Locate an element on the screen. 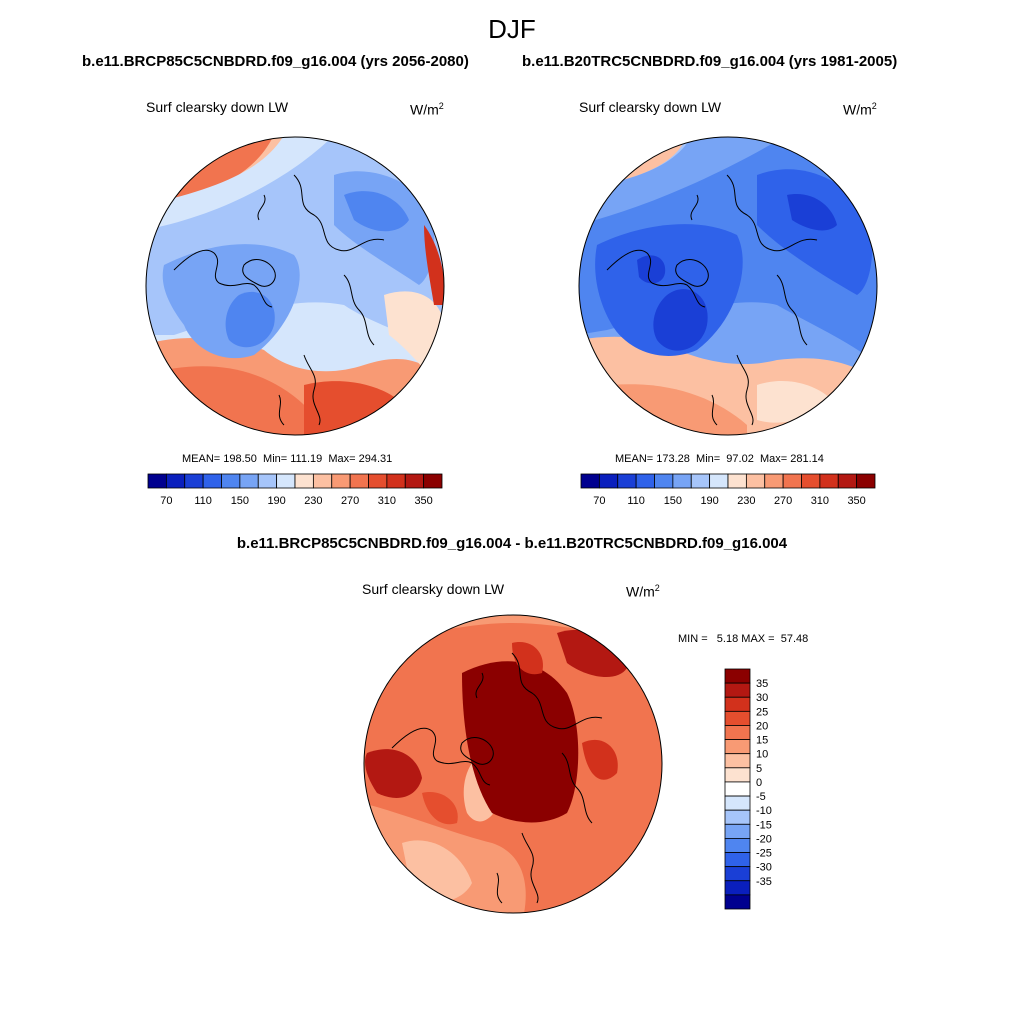  panel1-min: Min= 111.19 is located at coordinates (293, 459).